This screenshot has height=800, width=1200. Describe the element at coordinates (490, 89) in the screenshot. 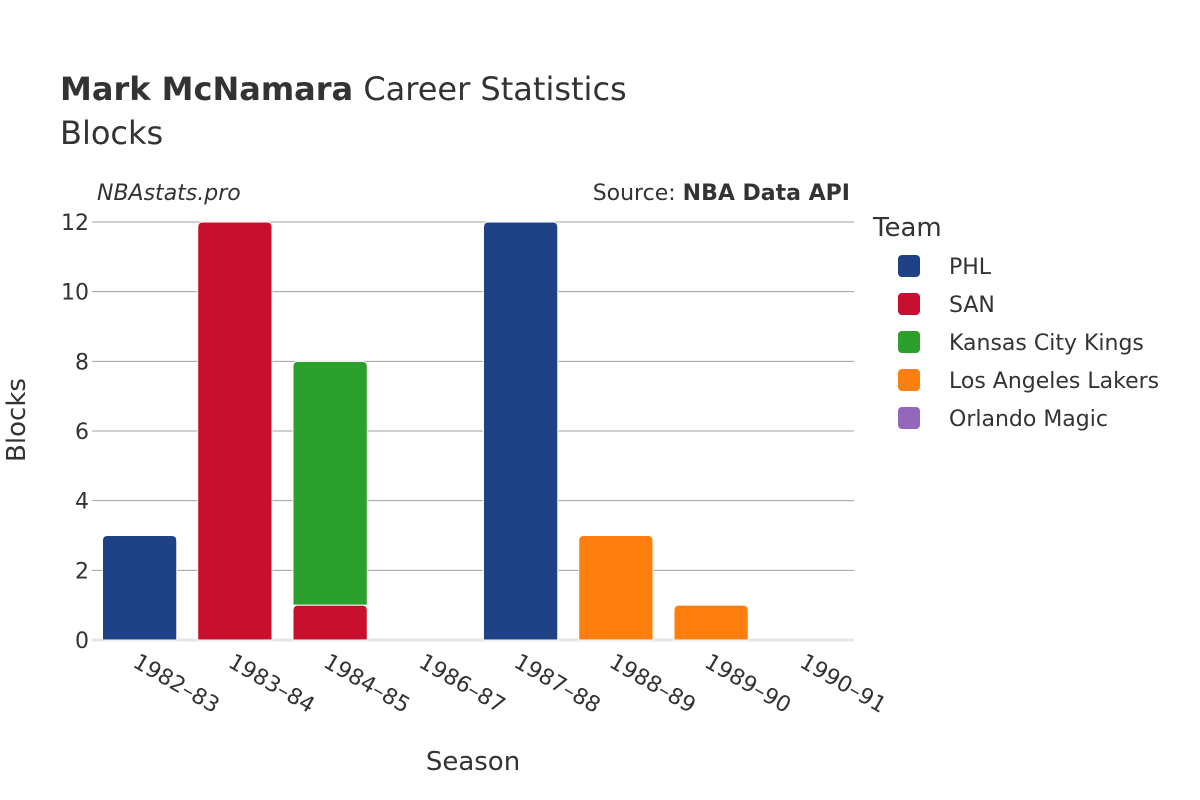

I see `chart-title-rest: Career Statistics` at that location.